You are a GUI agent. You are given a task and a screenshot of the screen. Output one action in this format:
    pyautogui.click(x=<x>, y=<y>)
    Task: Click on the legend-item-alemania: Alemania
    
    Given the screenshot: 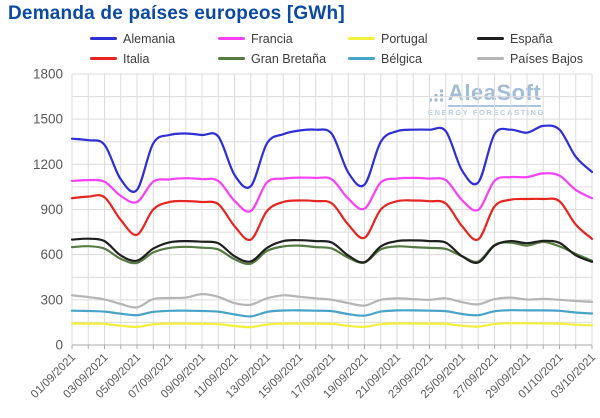 What is the action you would take?
    pyautogui.click(x=154, y=38)
    